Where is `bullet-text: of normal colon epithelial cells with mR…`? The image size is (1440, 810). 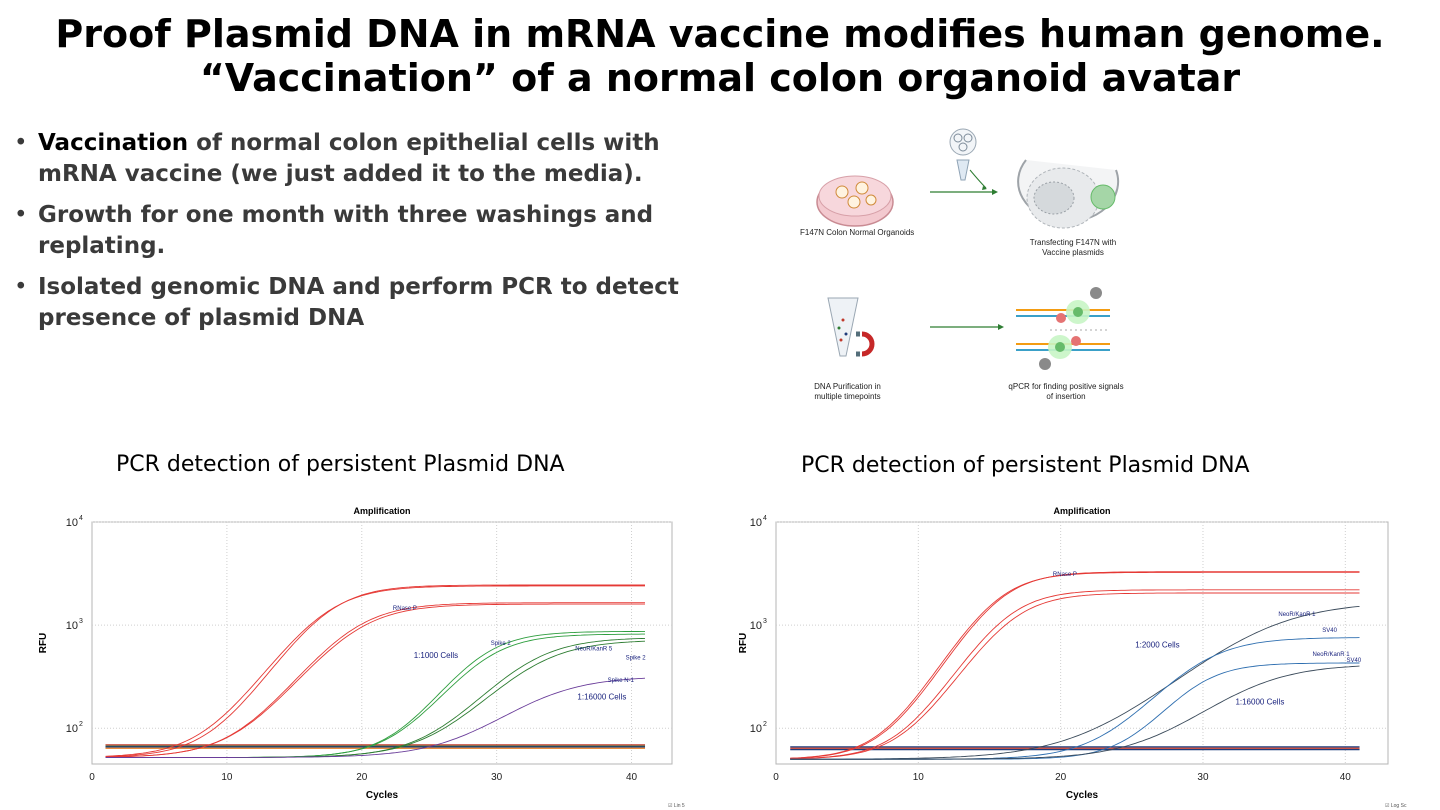
bullet-text: of normal colon epithelial cells with mR… is located at coordinates (349, 158).